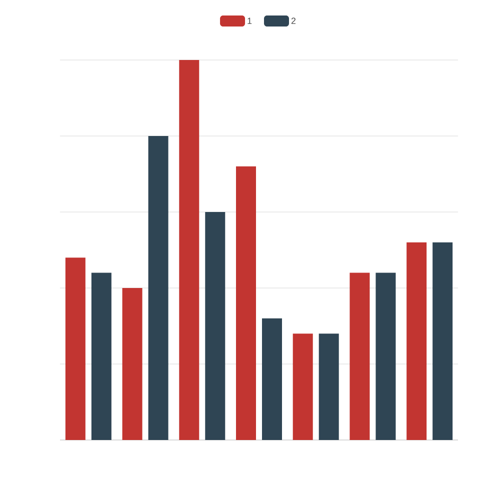 The width and height of the screenshot is (500, 500). I want to click on legend-label: 1, so click(250, 21).